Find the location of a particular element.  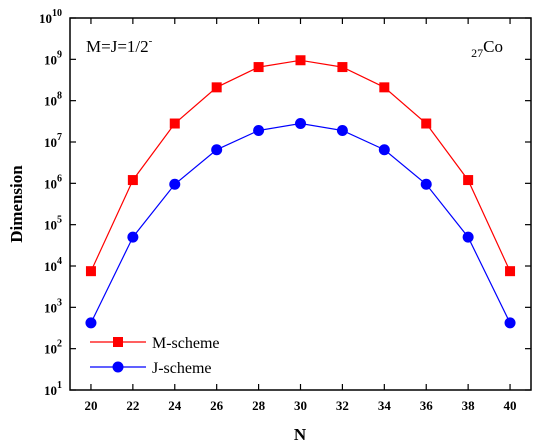

y-tick-label: 10³ is located at coordinates (53, 306).